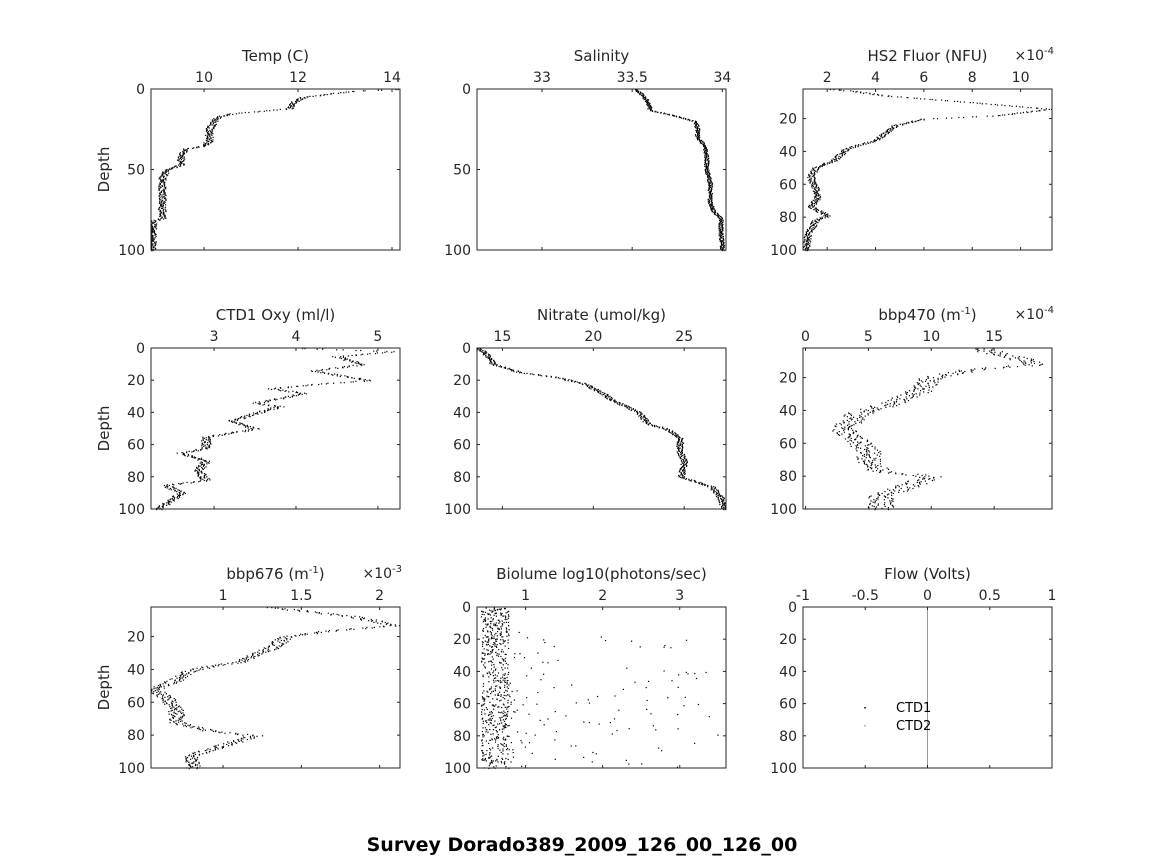  What do you see at coordinates (466, 608) in the screenshot?
I see `y-tick-label: 0` at bounding box center [466, 608].